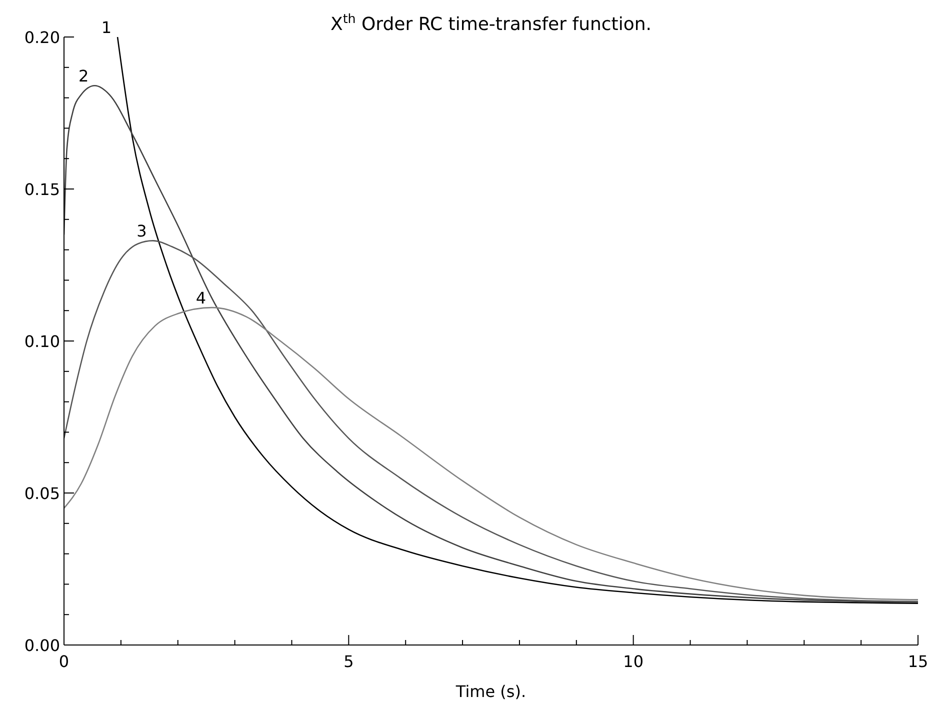 This screenshot has height=711, width=933. What do you see at coordinates (349, 661) in the screenshot?
I see `x-tick-label: 5` at bounding box center [349, 661].